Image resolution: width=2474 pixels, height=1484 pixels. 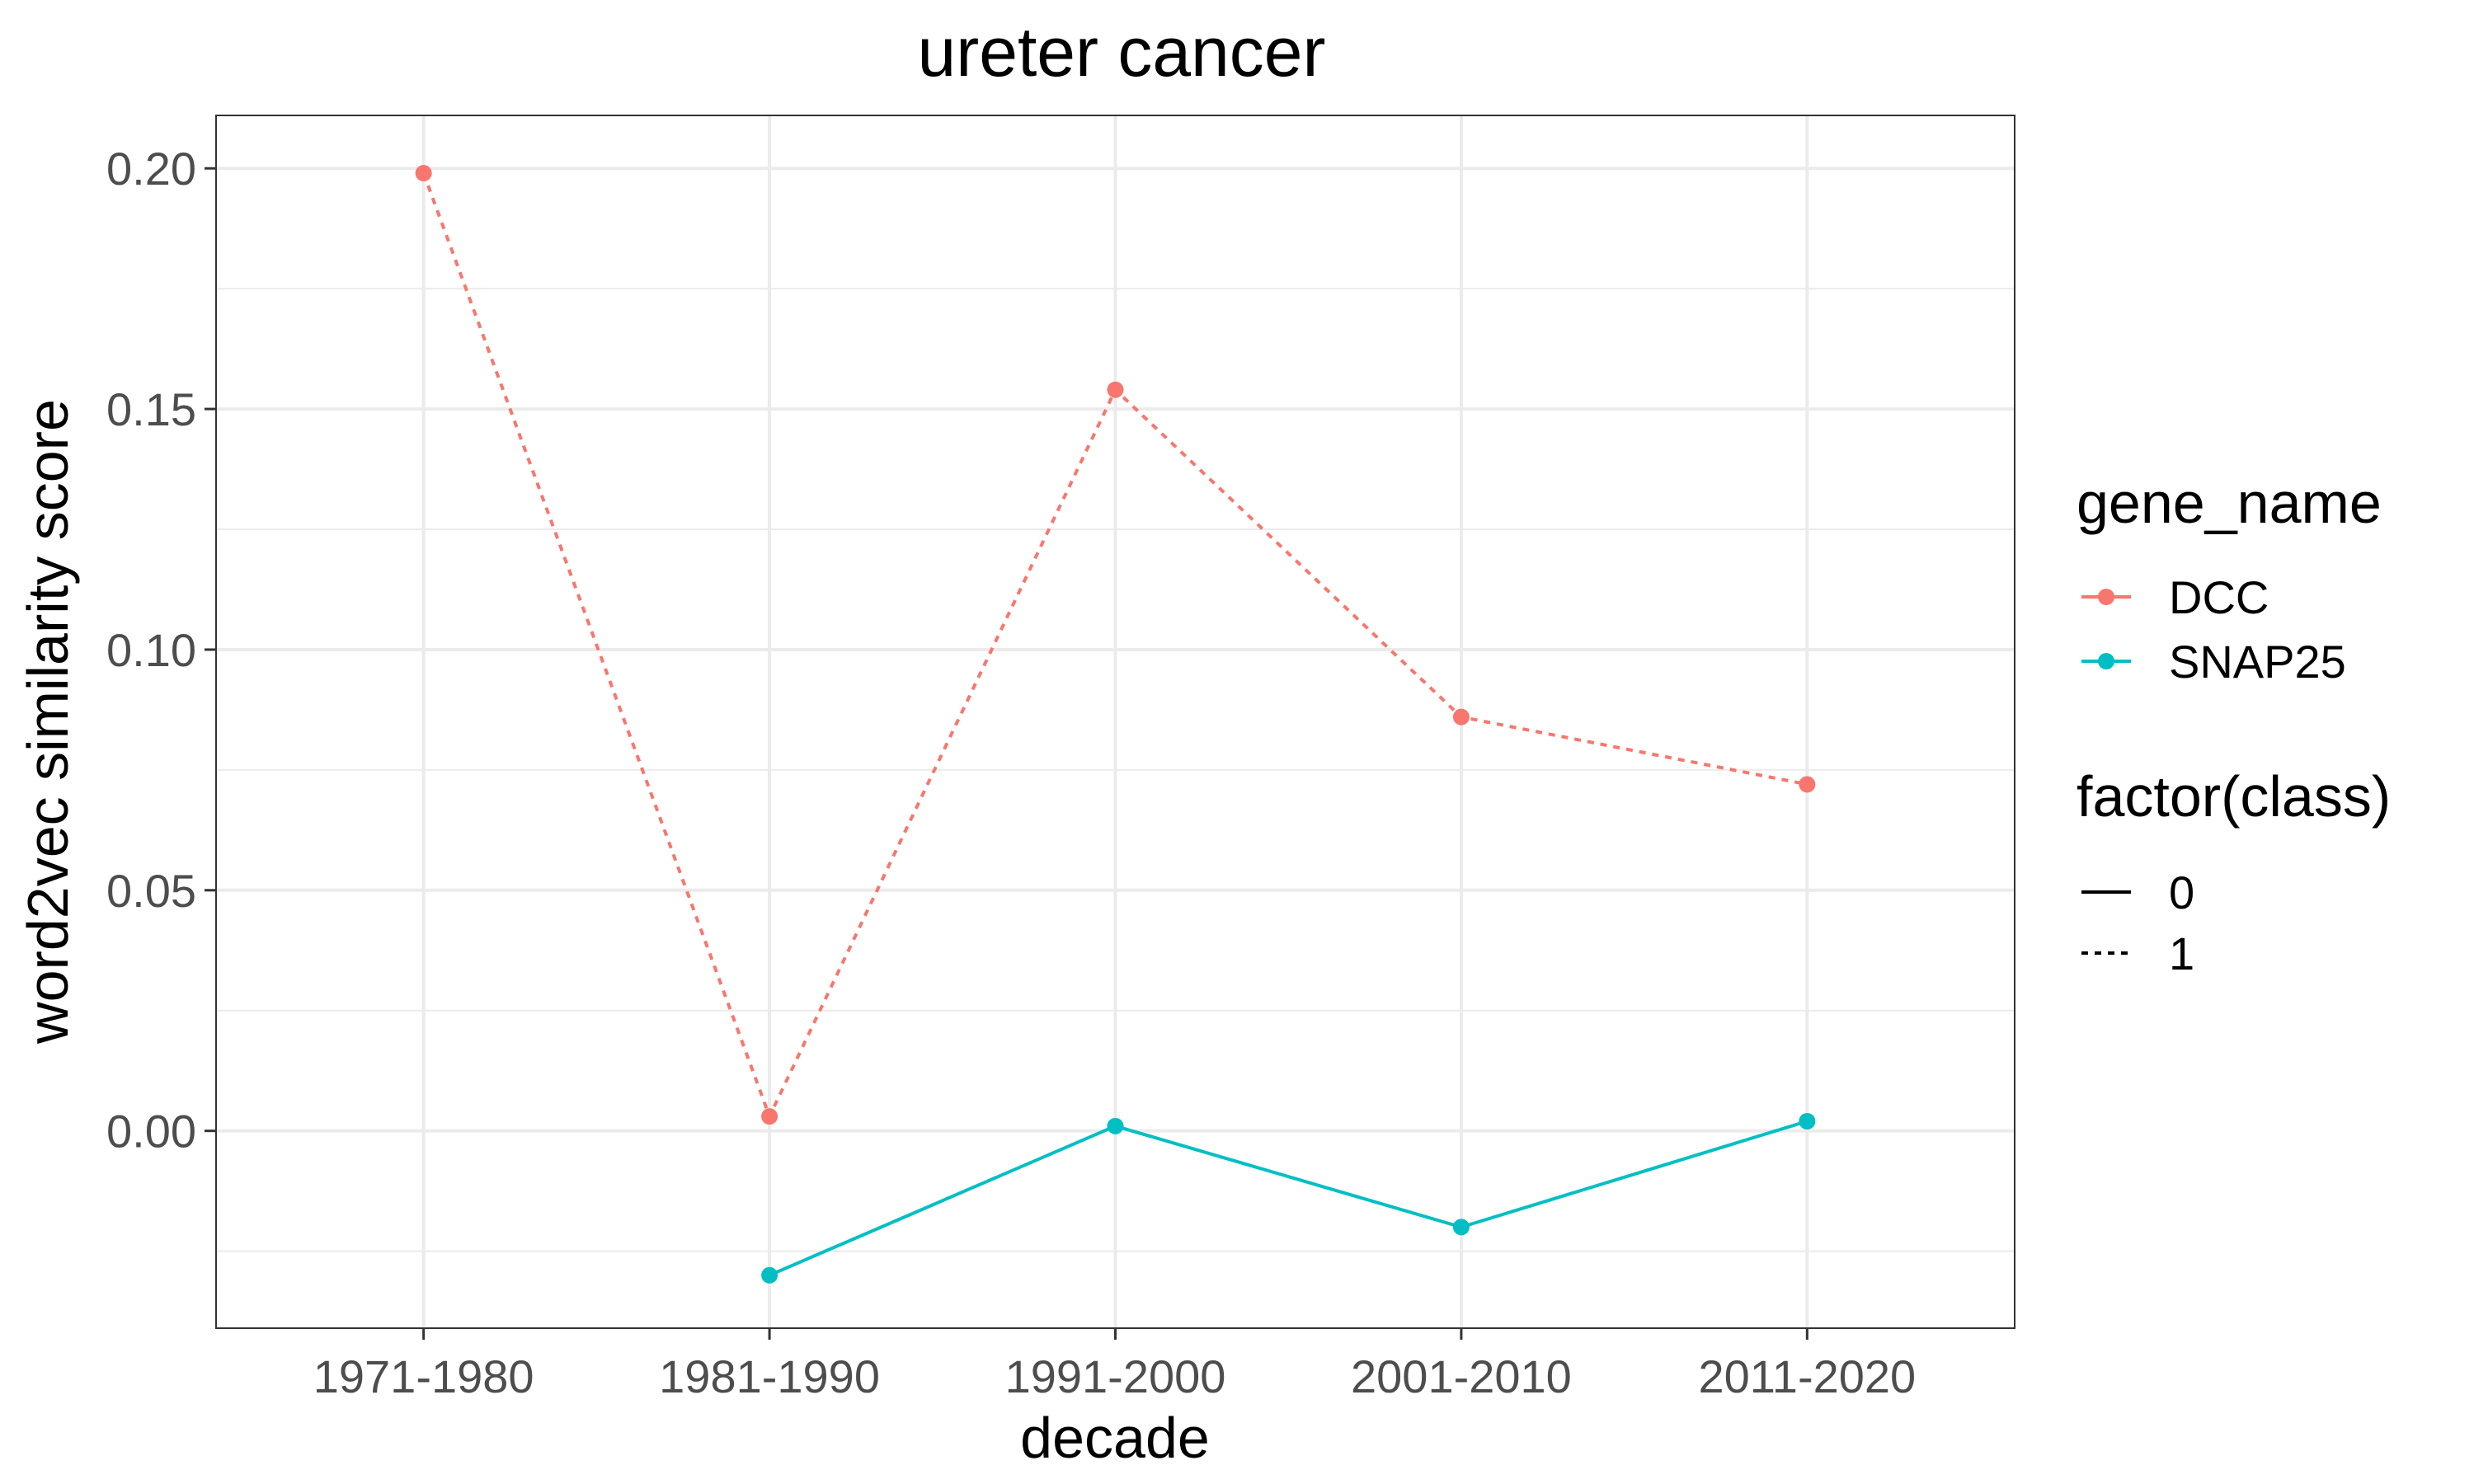 What do you see at coordinates (2229, 503) in the screenshot?
I see `legend-title-gene-name: gene_name` at bounding box center [2229, 503].